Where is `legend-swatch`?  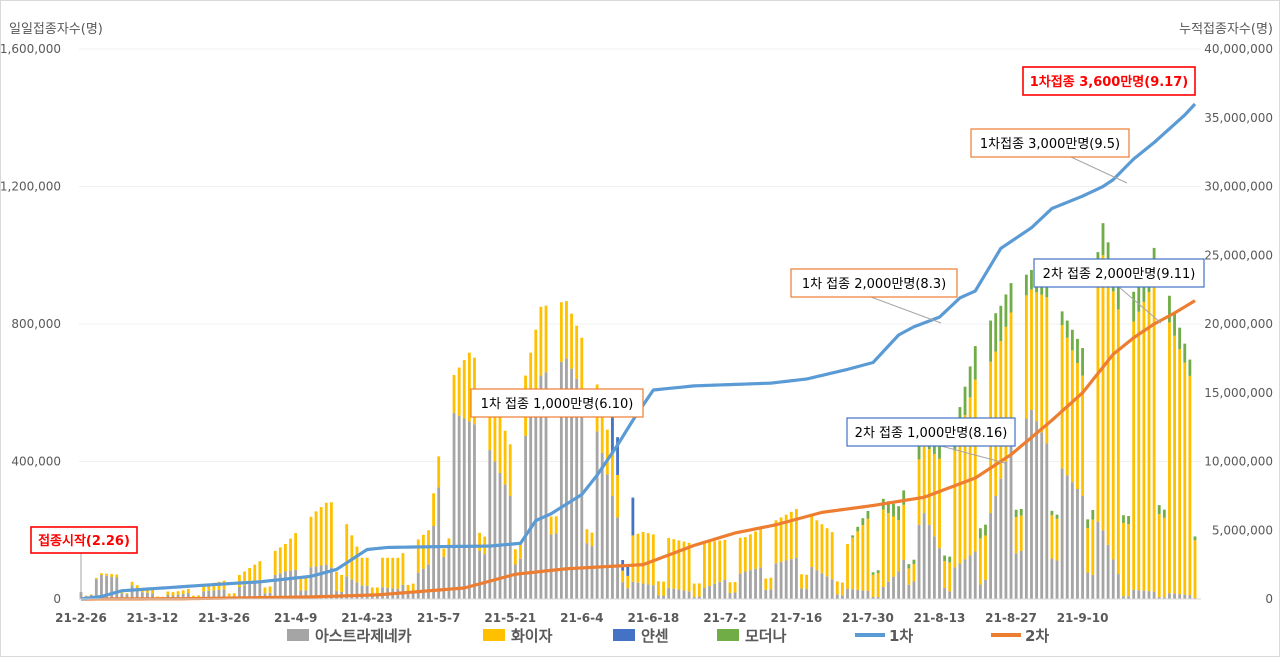 legend-swatch is located at coordinates (728, 635).